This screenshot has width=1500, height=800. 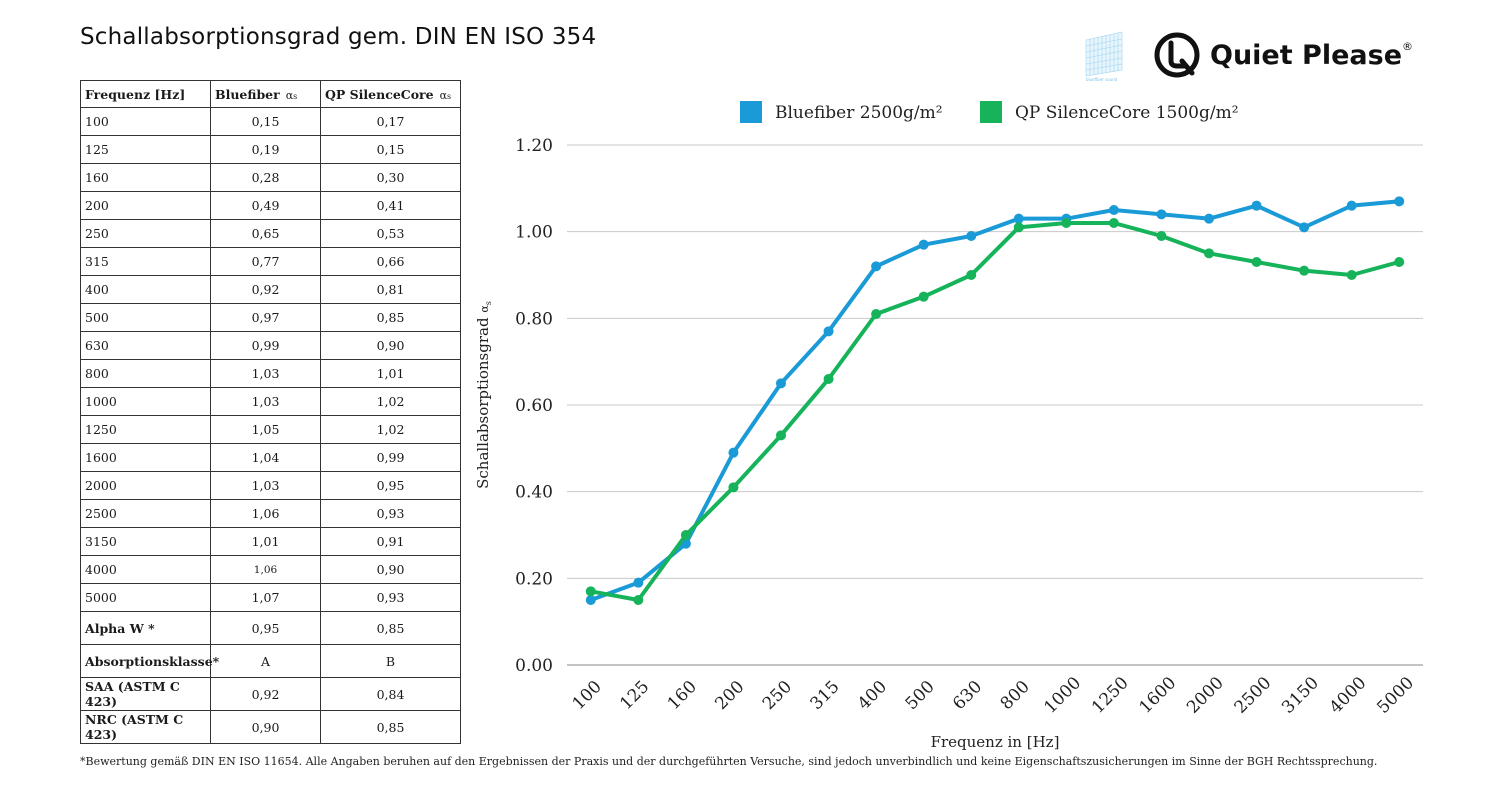 What do you see at coordinates (145, 694) in the screenshot?
I see `summary-label: SAA (ASTM C 423)` at bounding box center [145, 694].